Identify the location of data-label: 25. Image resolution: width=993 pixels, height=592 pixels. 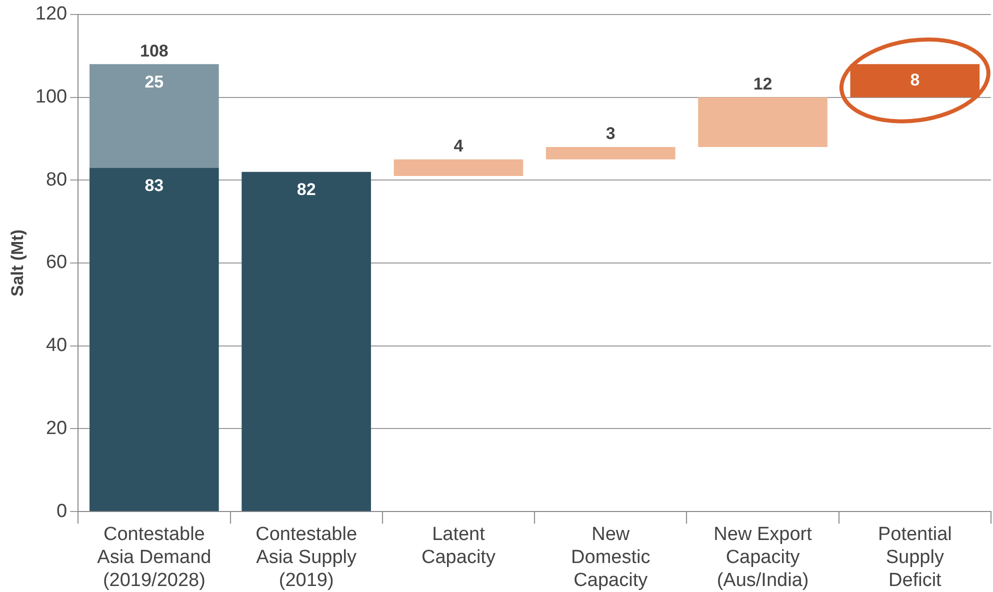
(154, 82).